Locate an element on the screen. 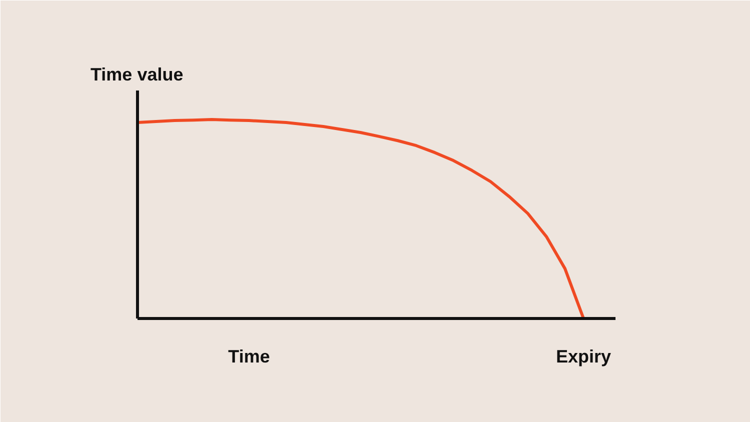  x-tick-label: Time is located at coordinates (249, 356).